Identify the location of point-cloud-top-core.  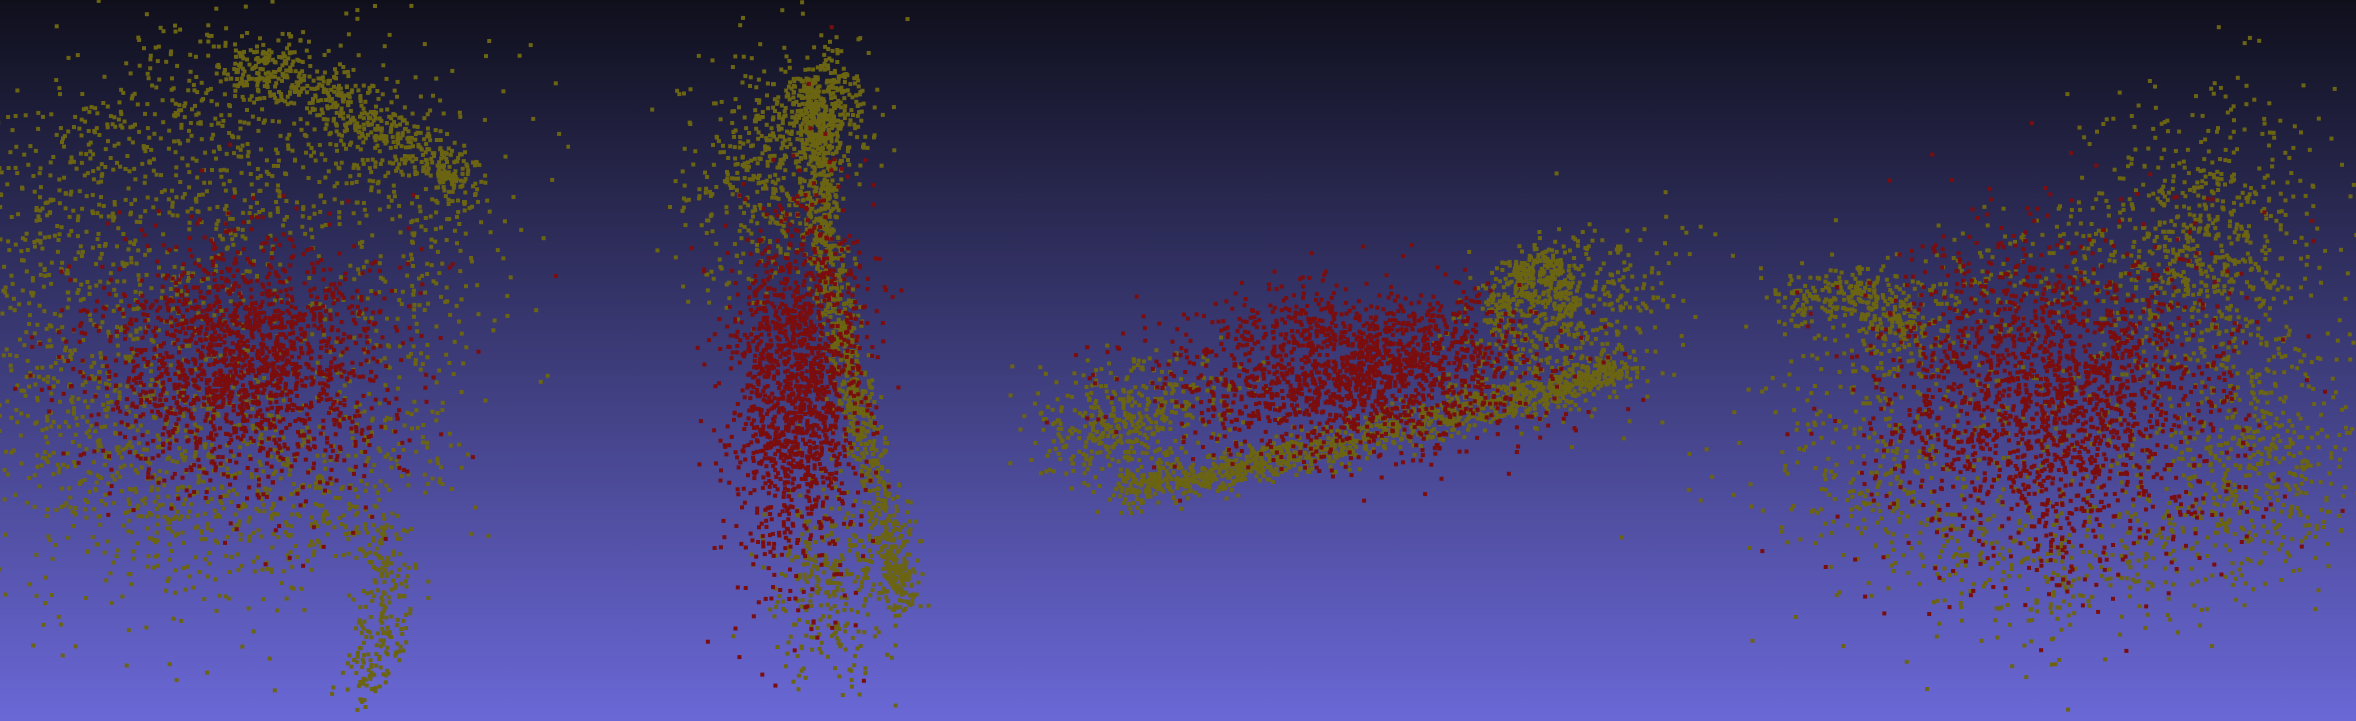
(1345, 373).